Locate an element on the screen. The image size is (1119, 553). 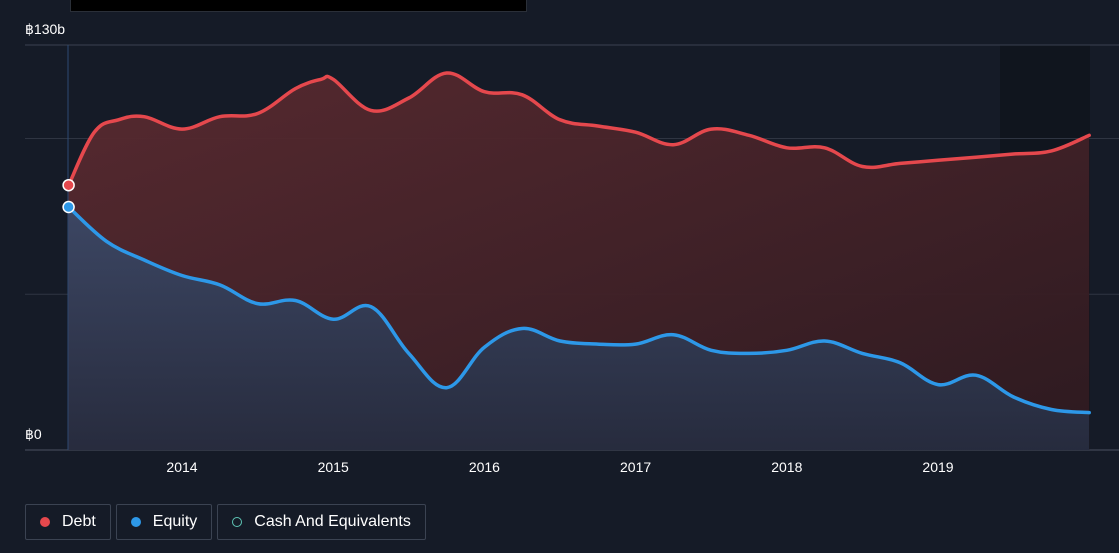
legend-label-equity: Equity is located at coordinates (175, 521).